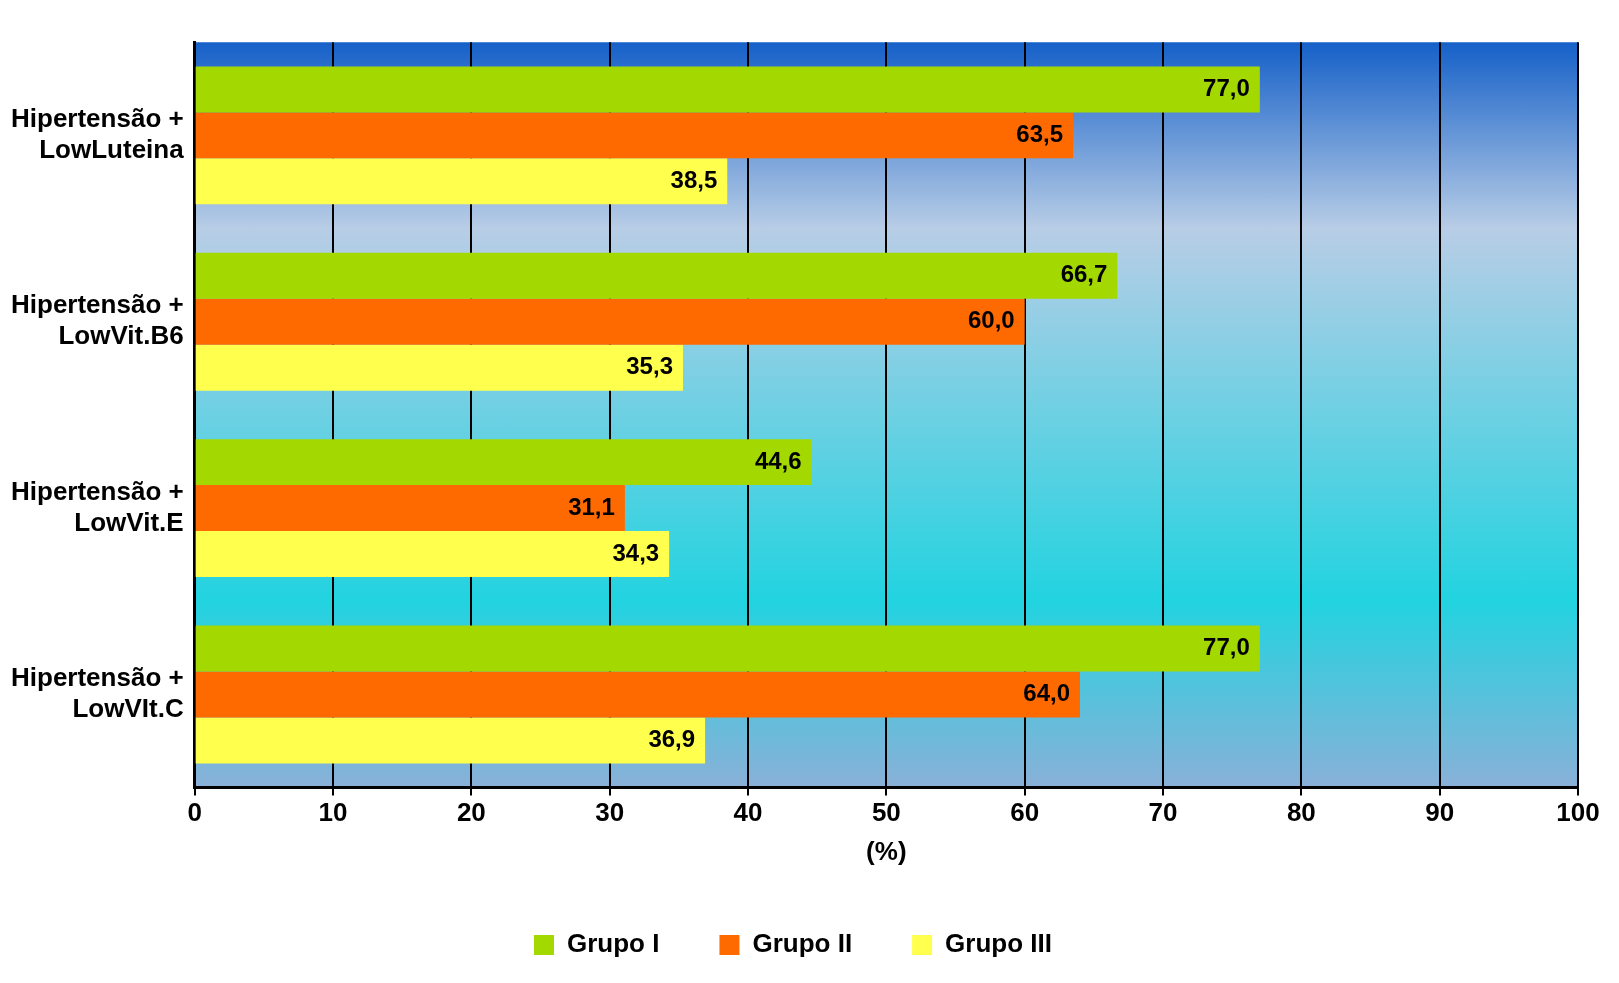 The height and width of the screenshot is (983, 1619). Describe the element at coordinates (591, 506) in the screenshot. I see `data-label: 31,1` at that location.